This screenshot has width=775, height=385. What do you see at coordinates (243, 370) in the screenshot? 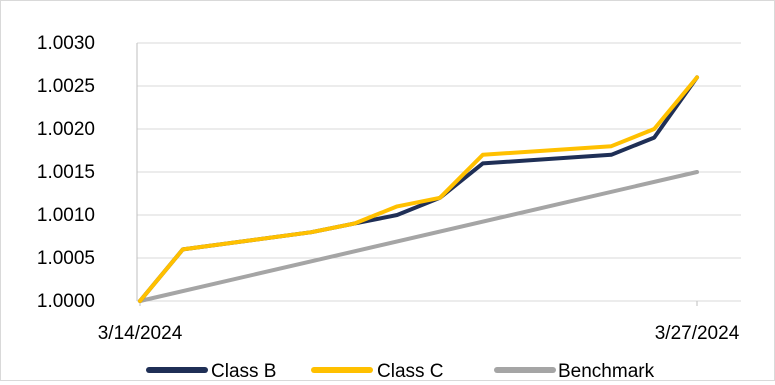
I see `legend-label-class-b: Class B` at bounding box center [243, 370].